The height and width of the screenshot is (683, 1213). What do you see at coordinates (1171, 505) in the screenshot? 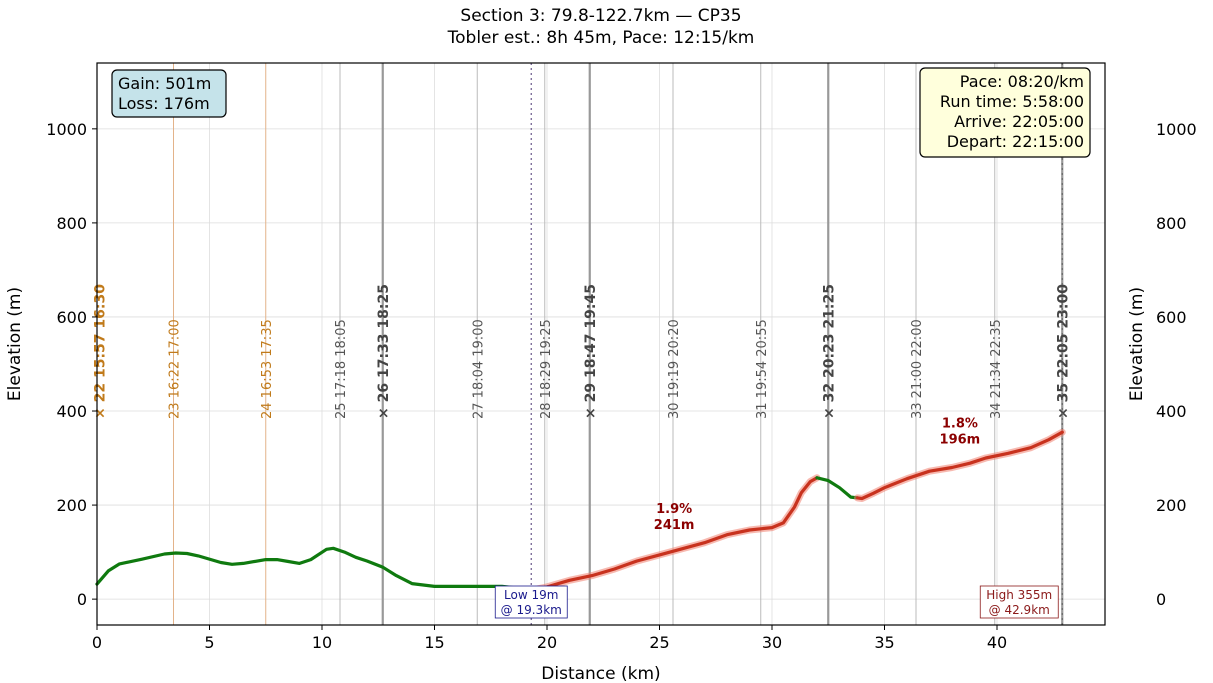
I see `right-y-tick-label: 200` at bounding box center [1171, 505].